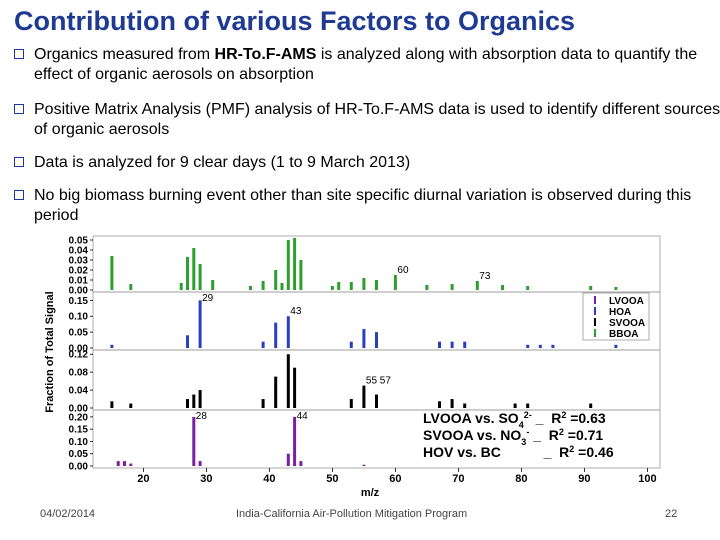 Image resolution: width=720 pixels, height=540 pixels. I want to click on peak-label: 73, so click(485, 276).